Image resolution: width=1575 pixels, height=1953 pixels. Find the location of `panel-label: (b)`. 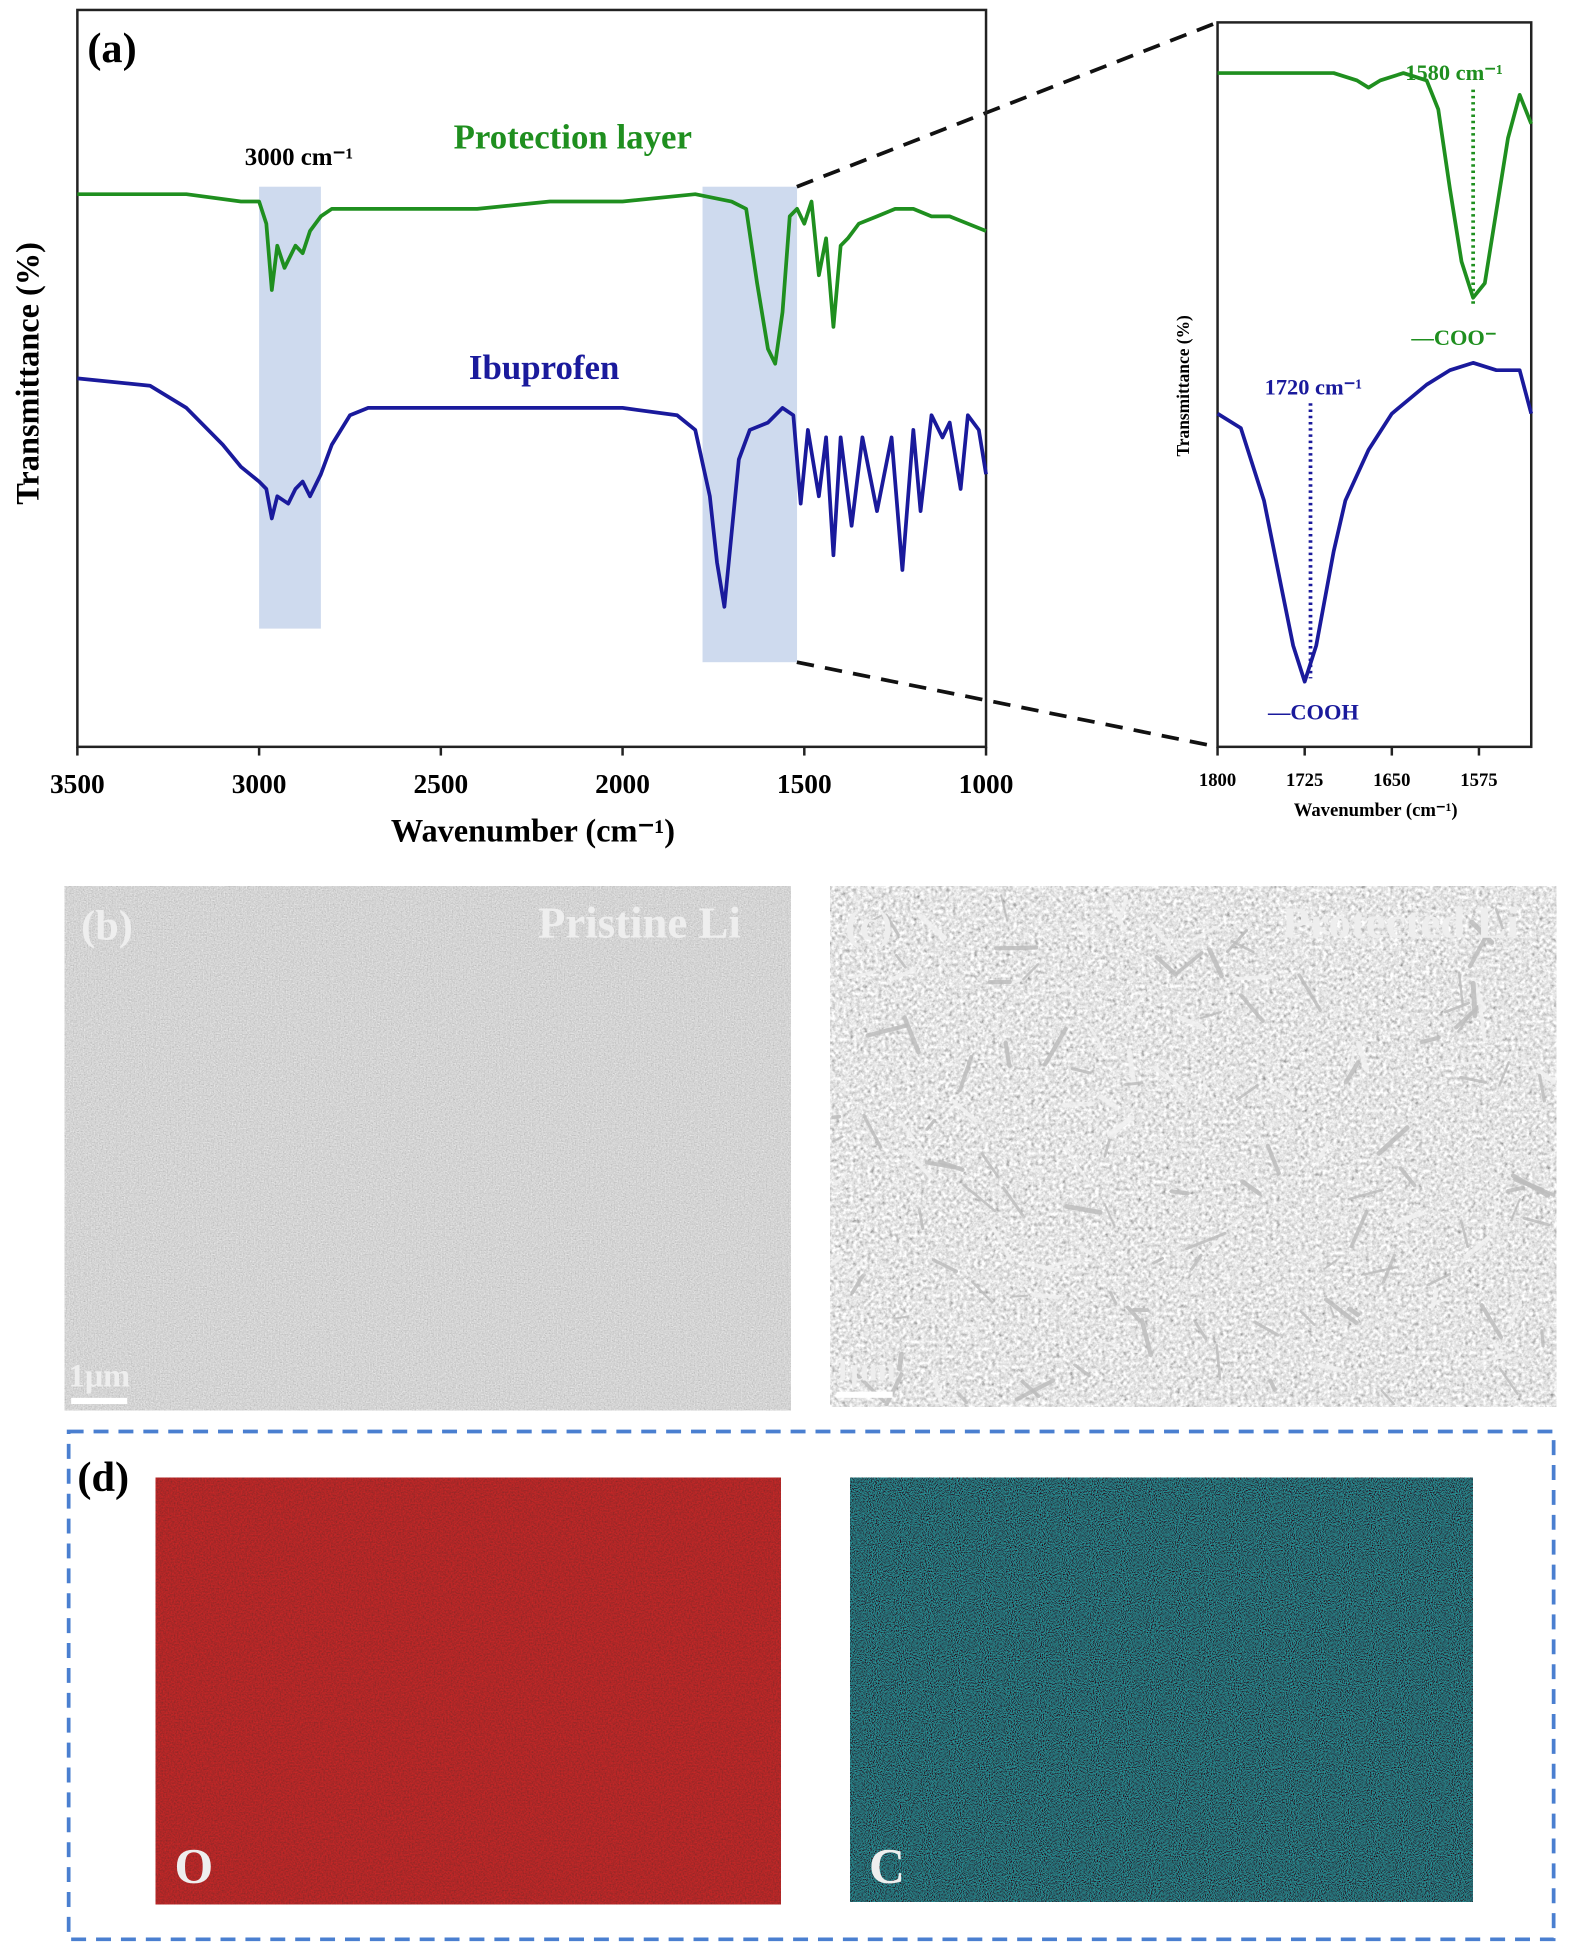

panel-label: (b) is located at coordinates (107, 926).